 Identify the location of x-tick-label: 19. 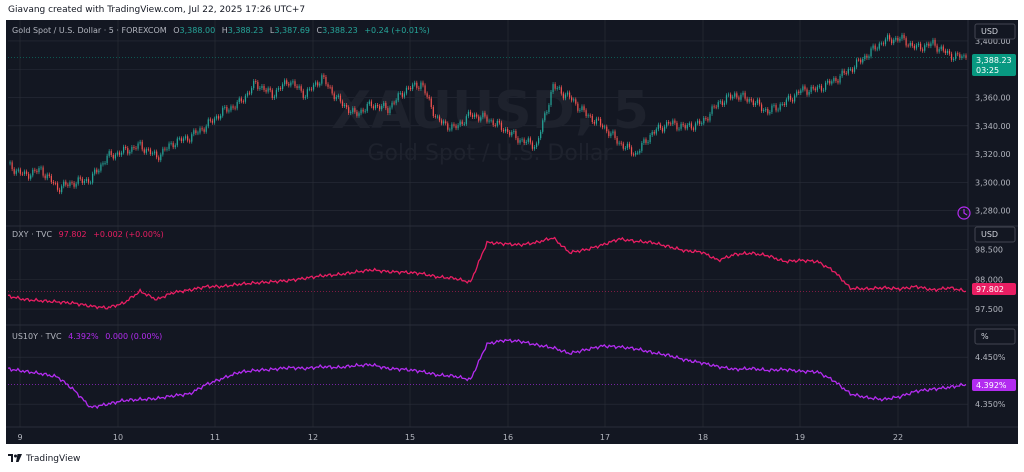
(800, 437).